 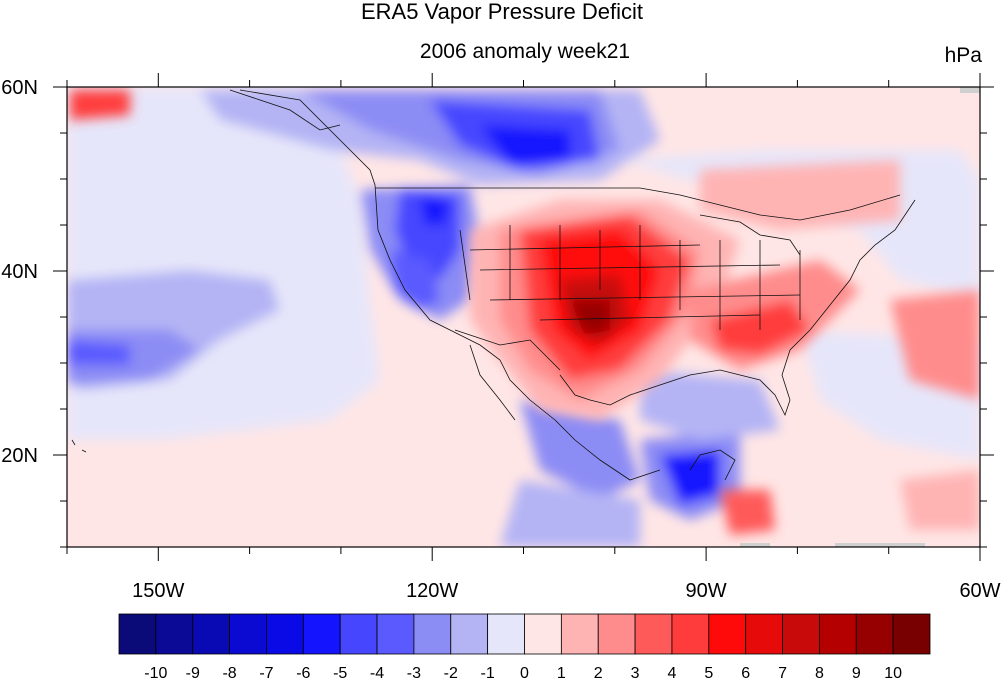 What do you see at coordinates (19, 272) in the screenshot?
I see `y-tick-label: 40N` at bounding box center [19, 272].